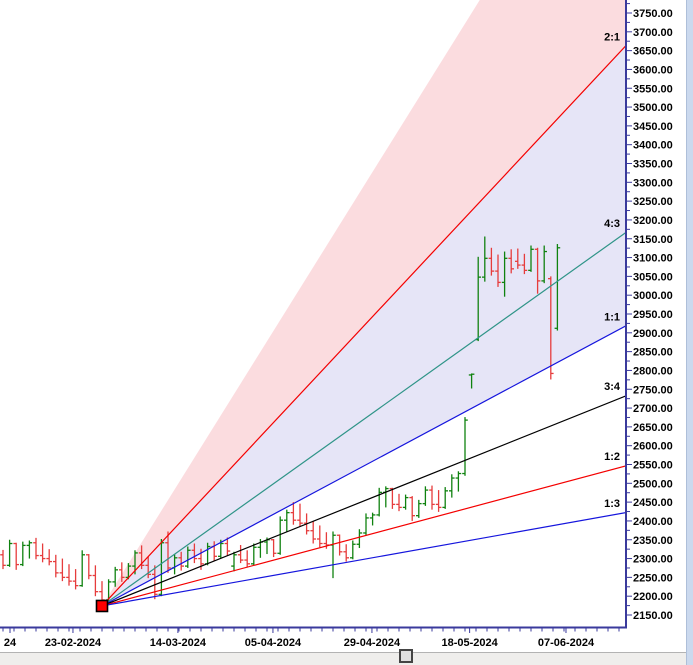 The width and height of the screenshot is (693, 665). Describe the element at coordinates (653, 221) in the screenshot. I see `y-axis-label: 3200.00` at that location.